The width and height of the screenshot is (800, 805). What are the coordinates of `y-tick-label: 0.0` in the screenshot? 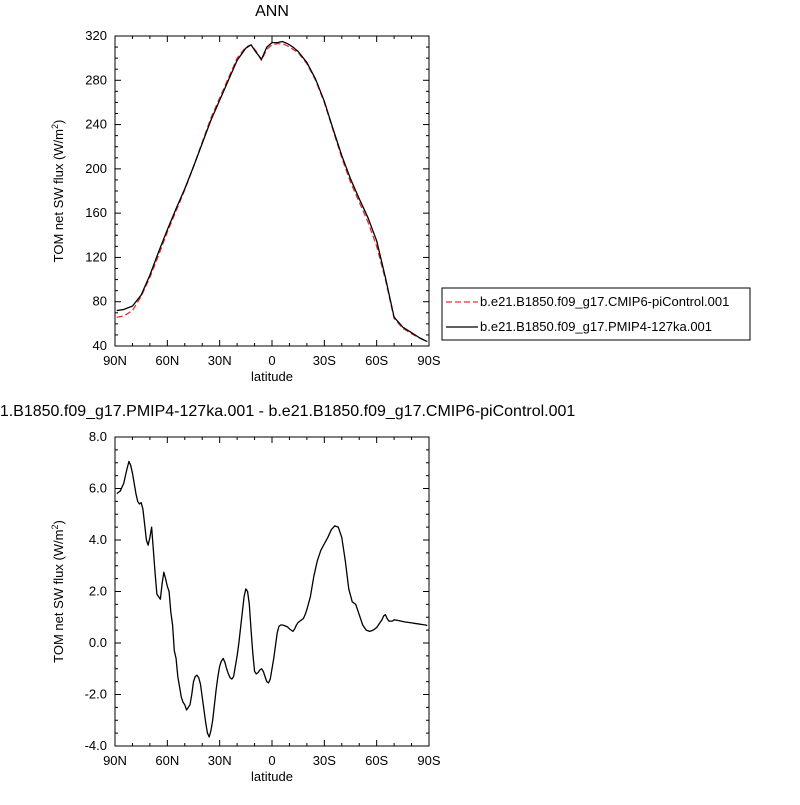 It's located at (98, 642).